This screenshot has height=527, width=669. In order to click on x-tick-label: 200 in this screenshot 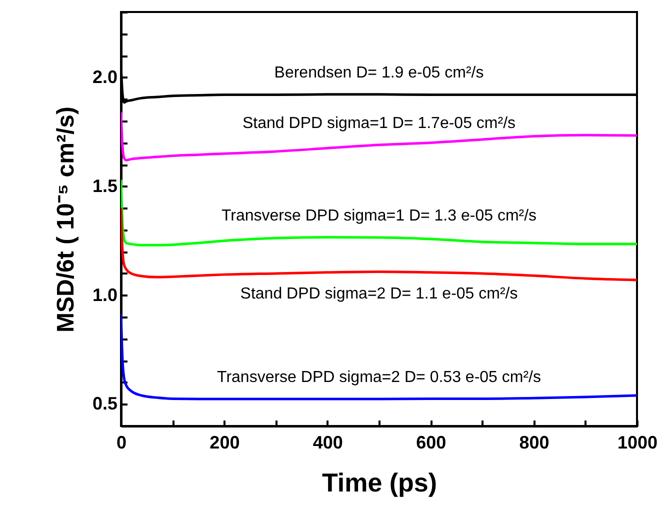, I will do `click(225, 442)`.